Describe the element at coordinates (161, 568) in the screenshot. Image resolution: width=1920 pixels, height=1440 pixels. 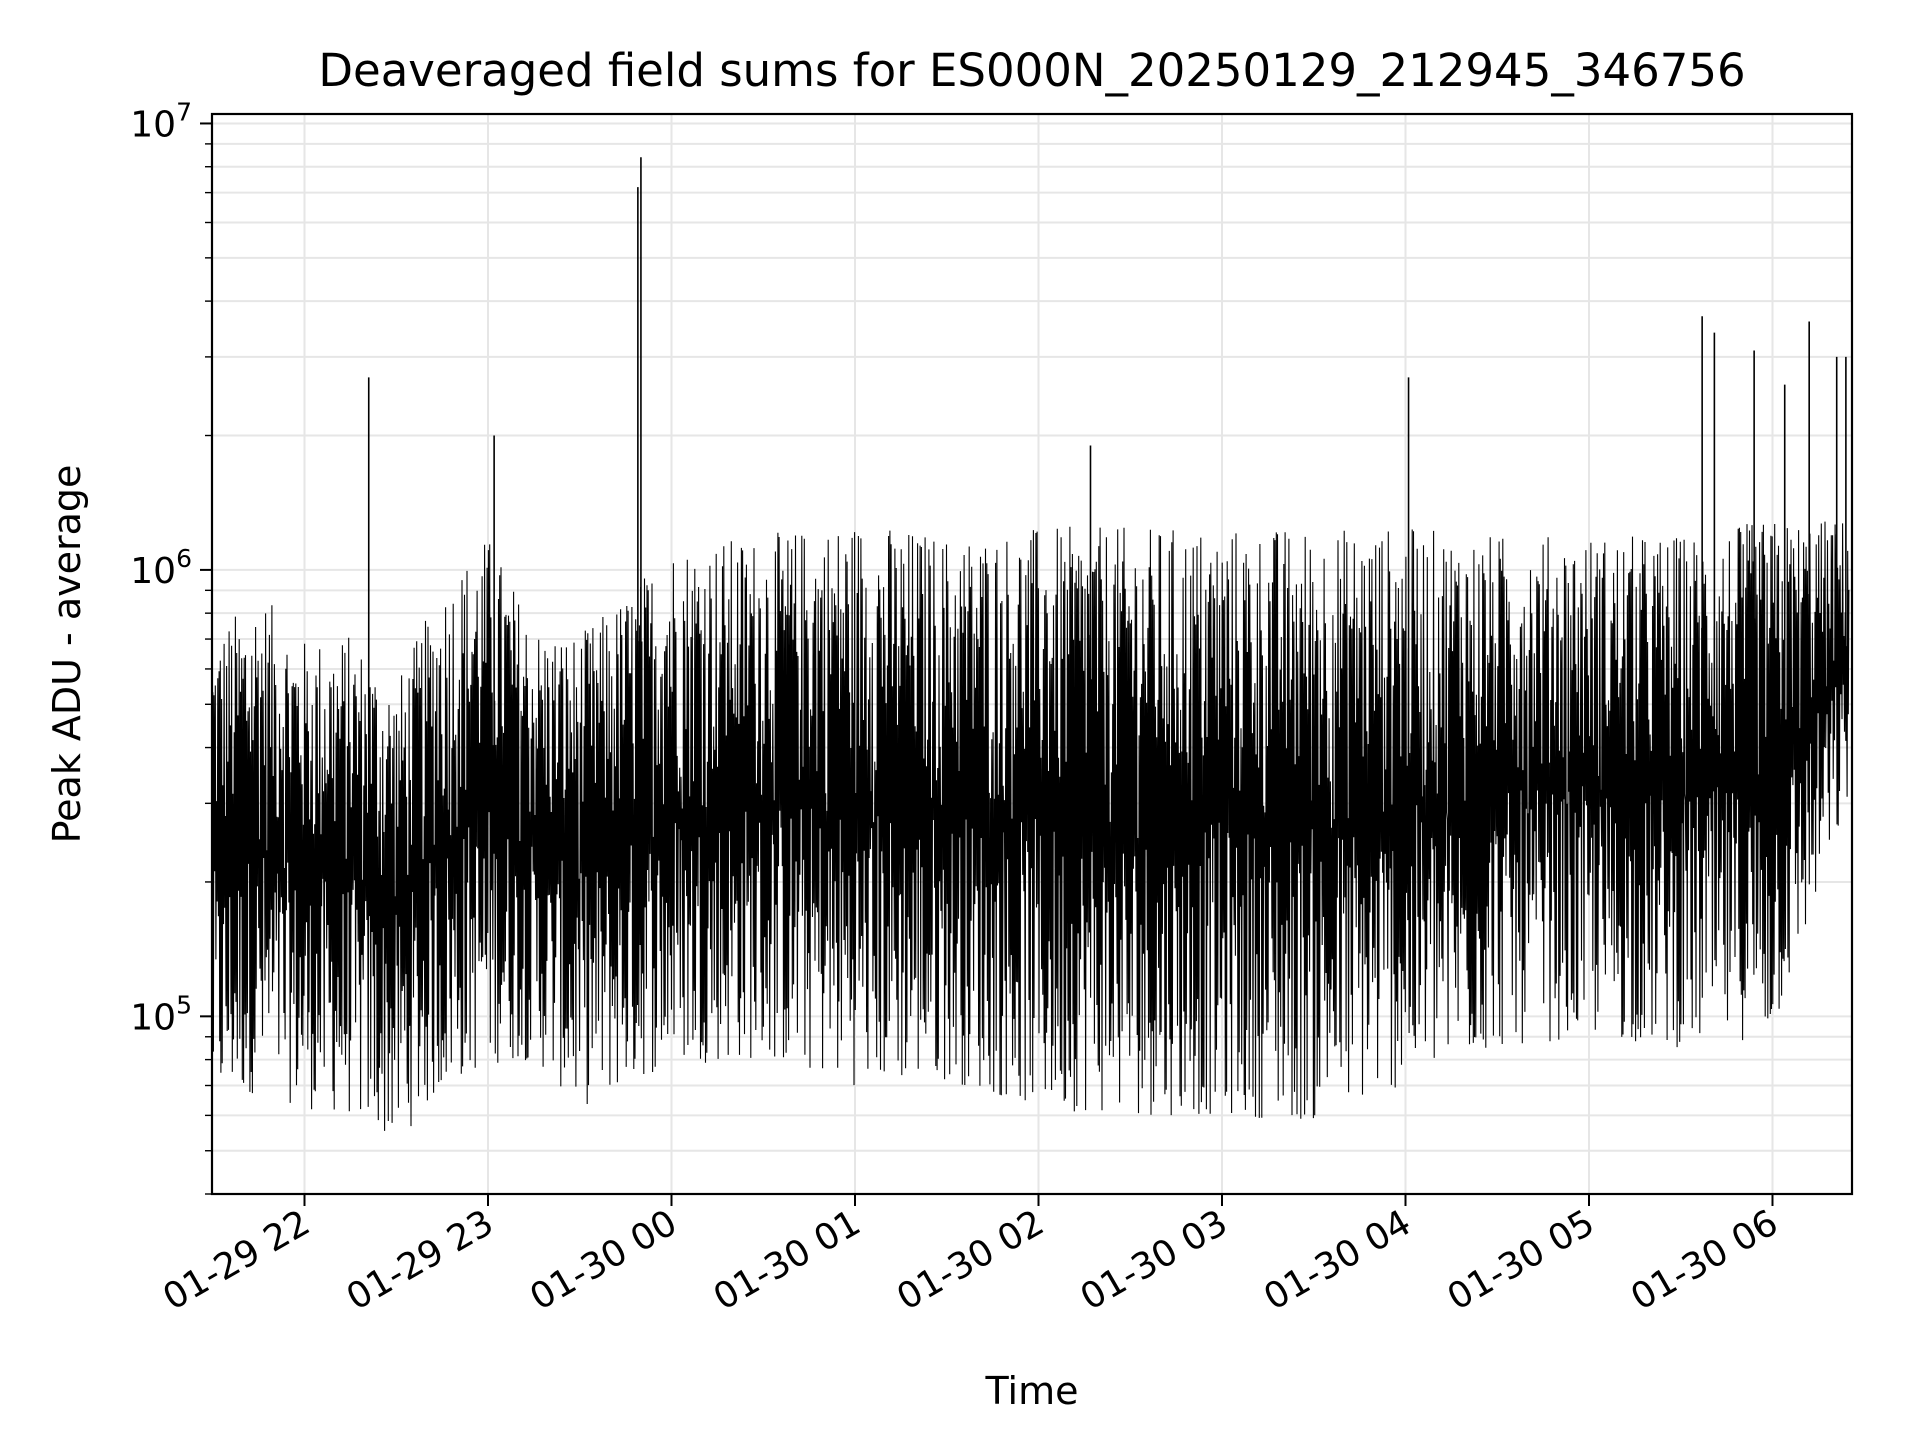
I see `y-tick-label: 10⁶` at that location.